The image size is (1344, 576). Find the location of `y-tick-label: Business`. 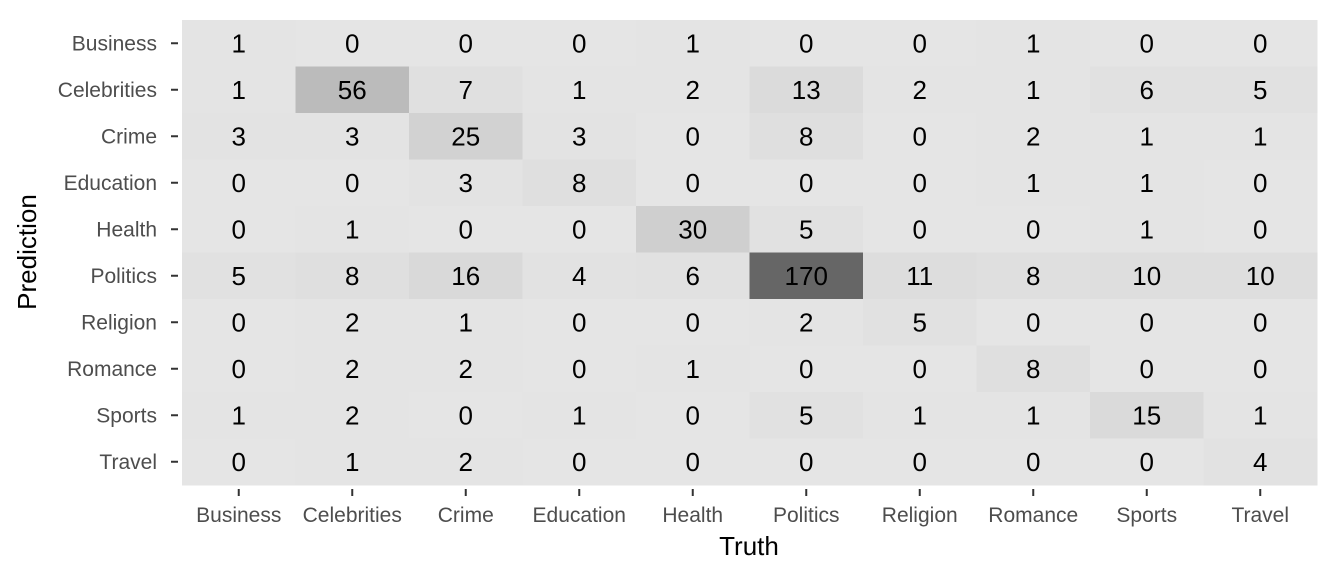

y-tick-label: Business is located at coordinates (114, 43).